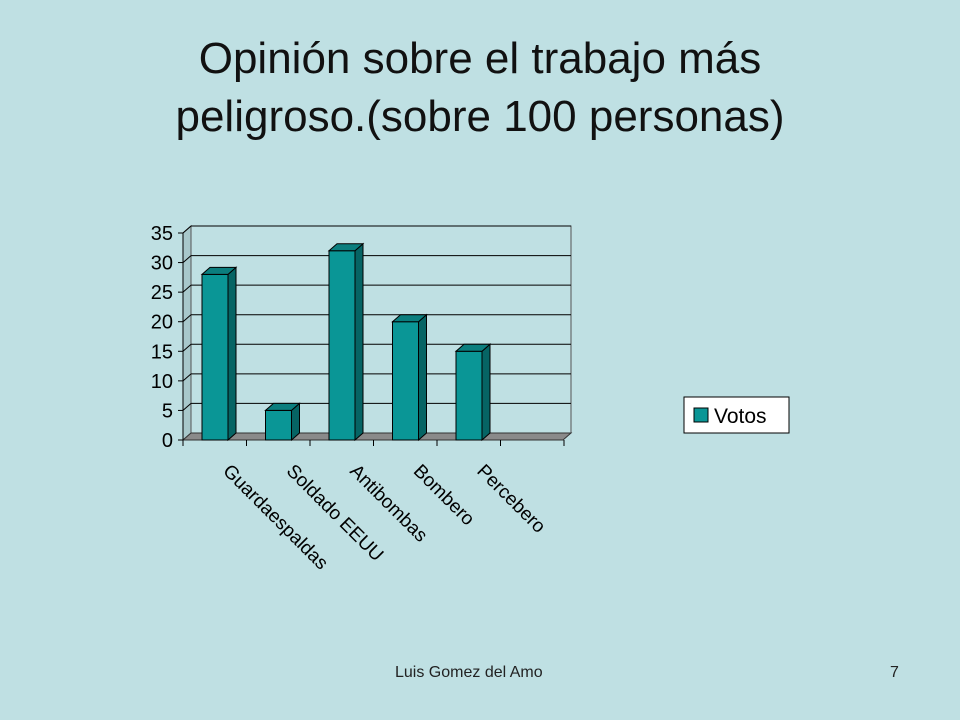 Image resolution: width=960 pixels, height=720 pixels. Describe the element at coordinates (480, 58) in the screenshot. I see `slide-title-line-1: Opinión sobre el trabajo más` at that location.